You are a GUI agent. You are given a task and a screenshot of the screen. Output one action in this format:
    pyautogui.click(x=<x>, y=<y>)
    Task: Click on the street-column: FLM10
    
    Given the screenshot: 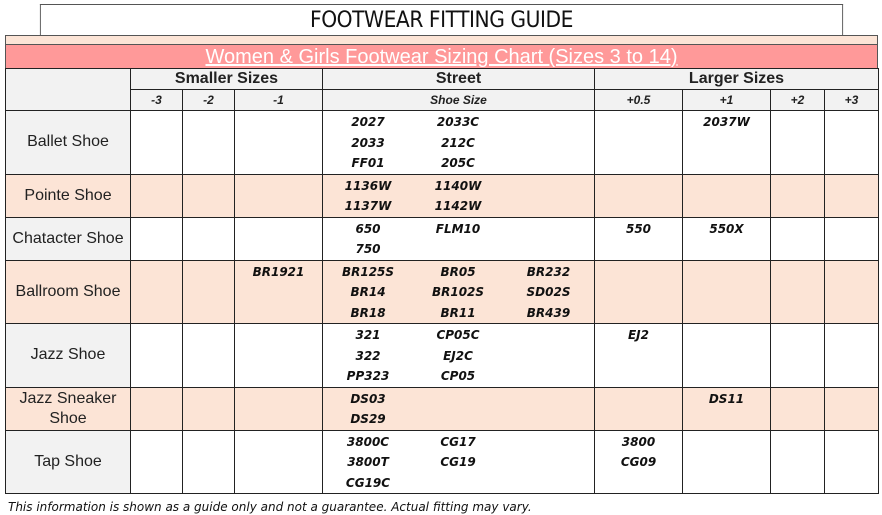 What is the action you would take?
    pyautogui.click(x=458, y=239)
    